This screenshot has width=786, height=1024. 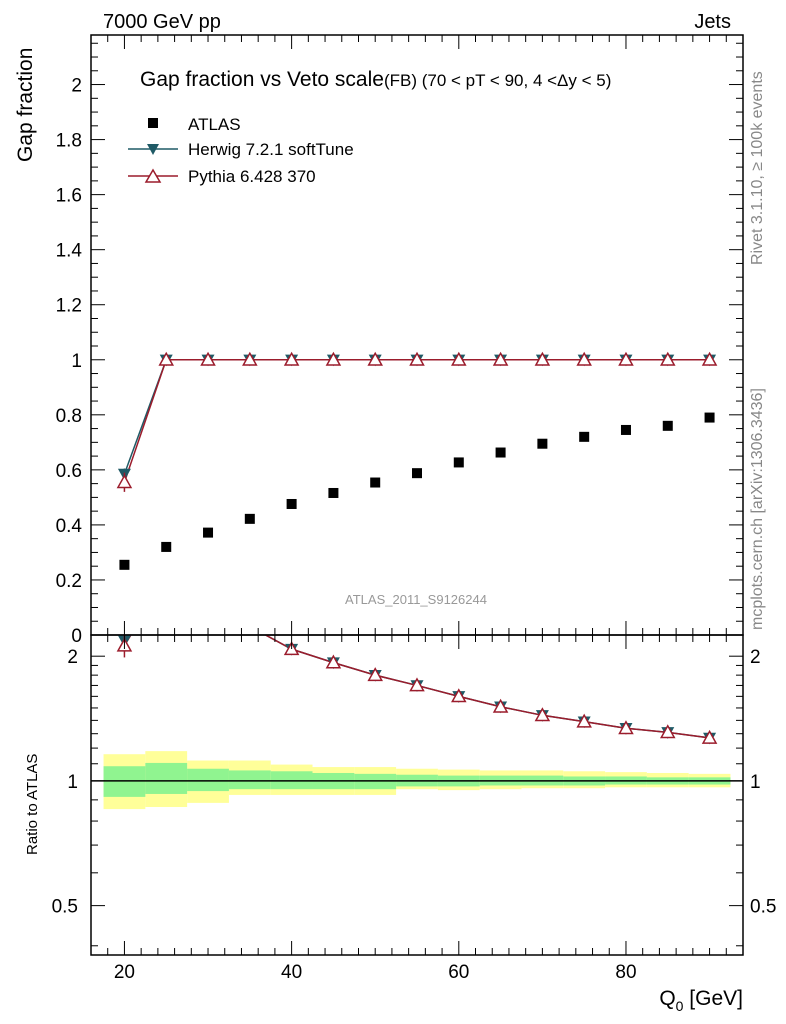 I want to click on x-axis-label-sub: 0, so click(x=680, y=1006).